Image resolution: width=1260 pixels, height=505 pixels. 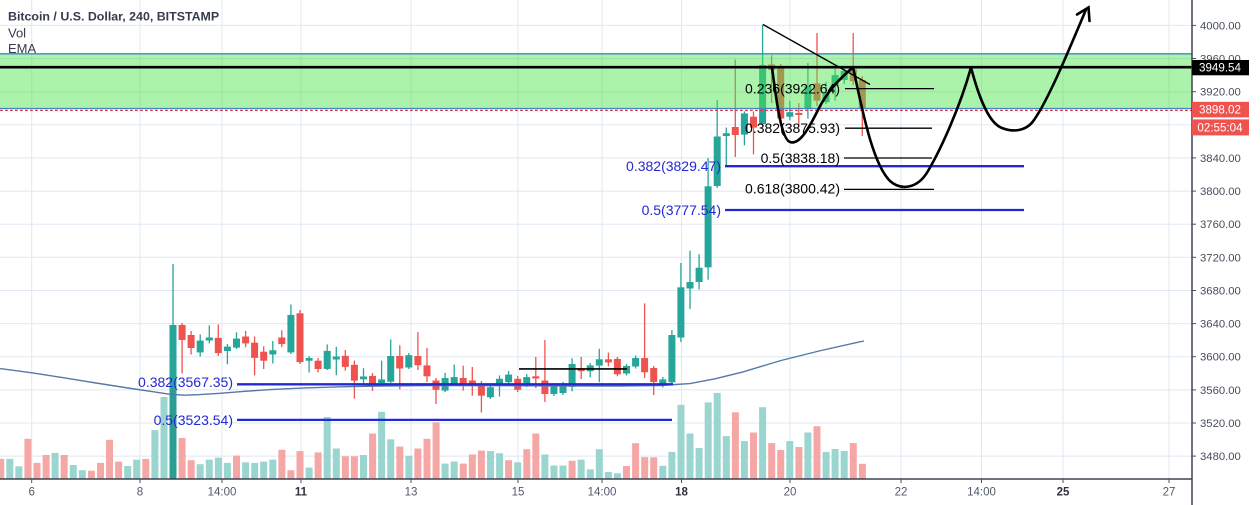 I want to click on svg-text: 0.382(3829.47), so click(x=673, y=166).